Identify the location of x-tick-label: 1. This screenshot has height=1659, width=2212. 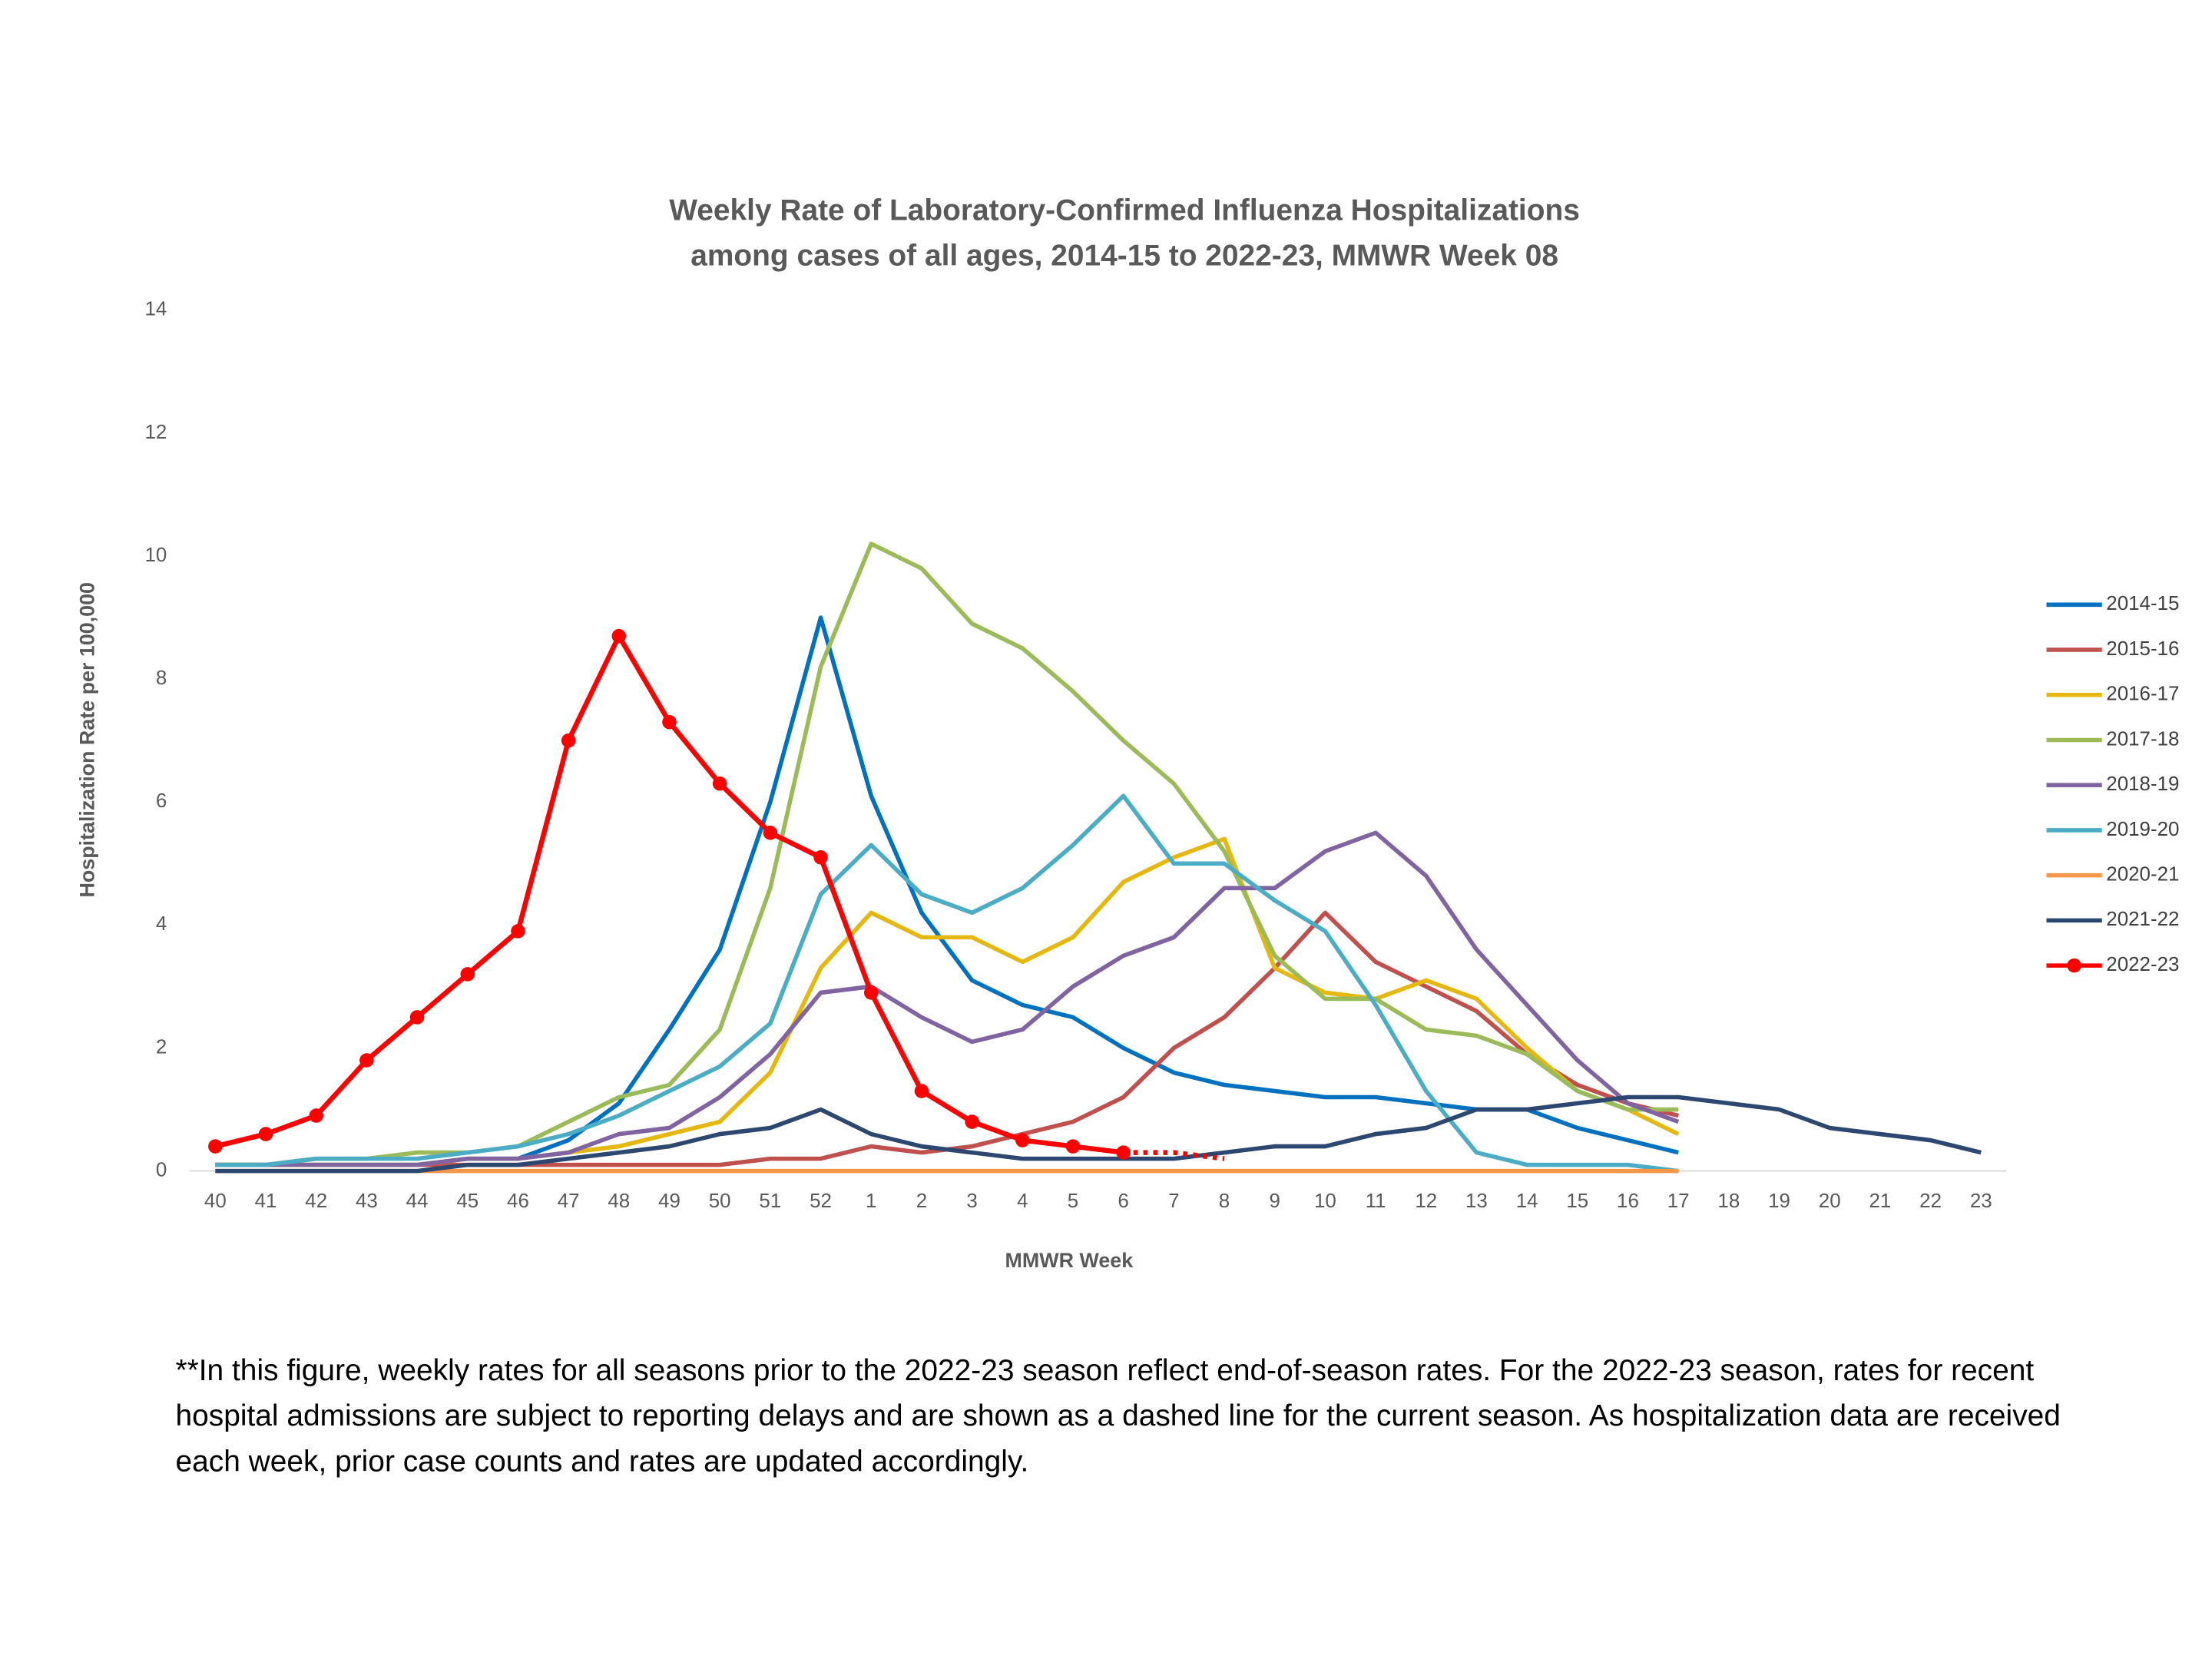
(871, 1201).